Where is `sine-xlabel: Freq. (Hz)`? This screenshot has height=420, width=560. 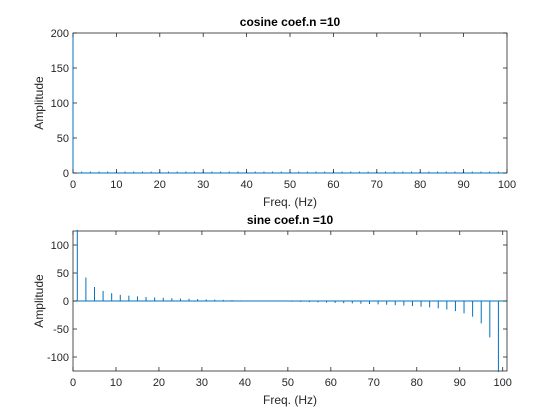 sine-xlabel: Freq. (Hz) is located at coordinates (290, 400).